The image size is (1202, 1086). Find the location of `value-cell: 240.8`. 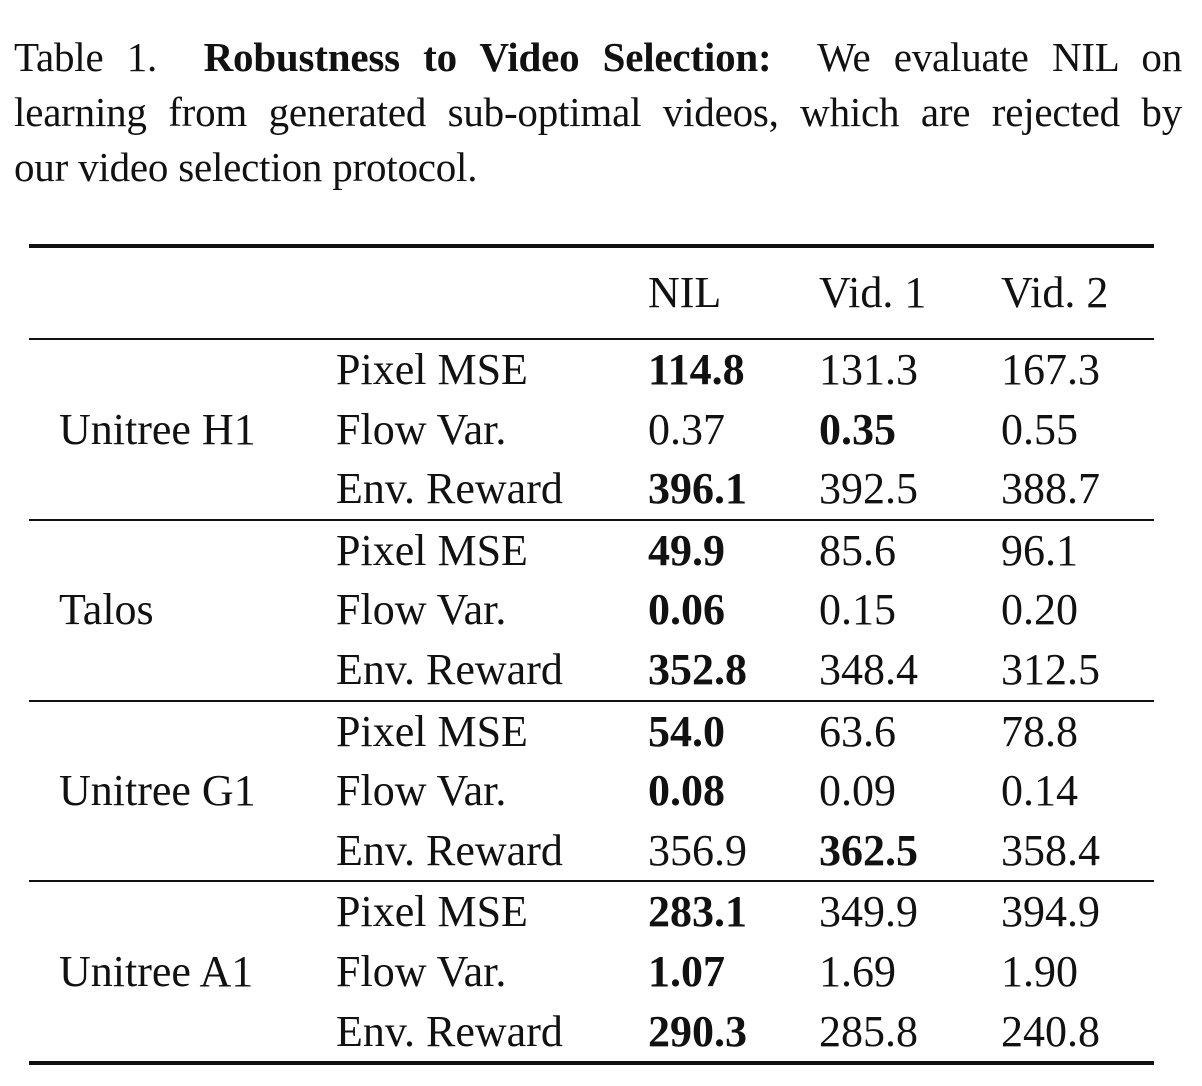

value-cell: 240.8 is located at coordinates (1050, 1031).